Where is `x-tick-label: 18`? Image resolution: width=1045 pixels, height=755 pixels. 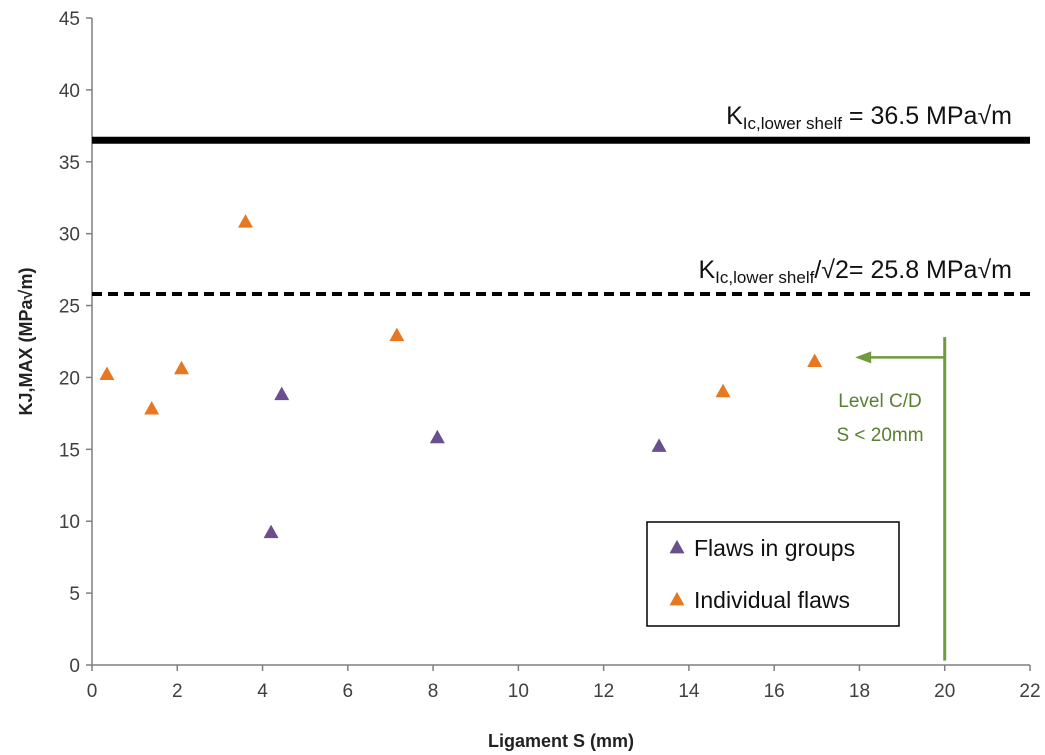 x-tick-label: 18 is located at coordinates (859, 691).